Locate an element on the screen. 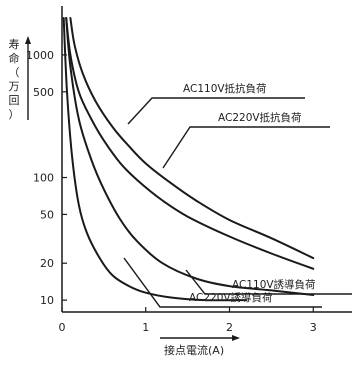 This screenshot has height=365, width=362. series-label: AC220V誘導負荷 is located at coordinates (231, 297).